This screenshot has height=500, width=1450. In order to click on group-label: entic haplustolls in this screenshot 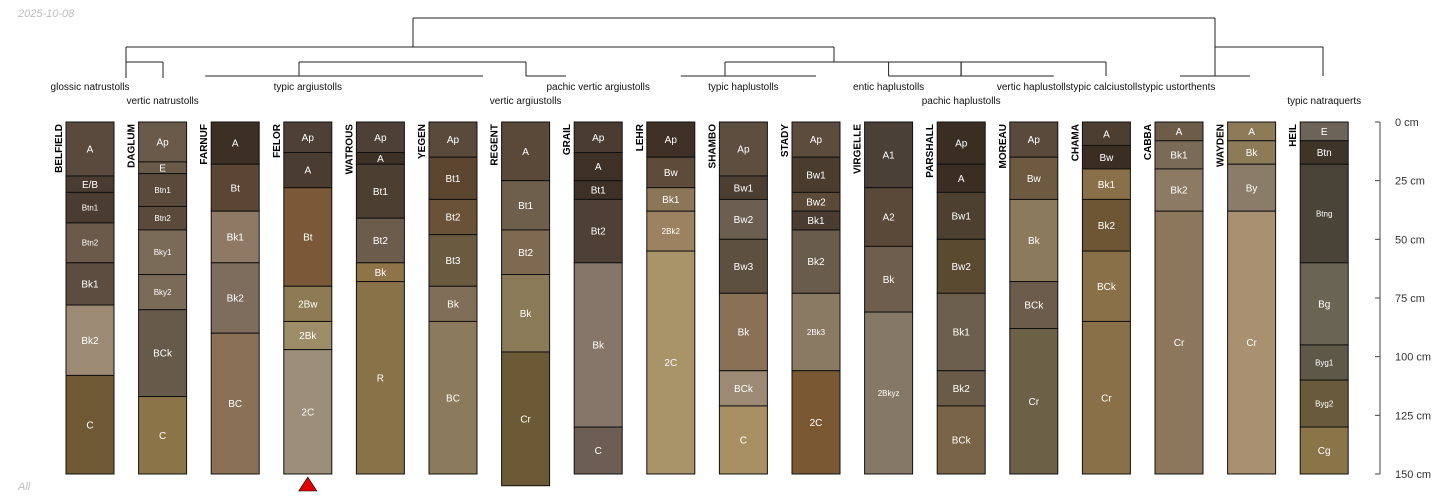, I will do `click(888, 87)`.